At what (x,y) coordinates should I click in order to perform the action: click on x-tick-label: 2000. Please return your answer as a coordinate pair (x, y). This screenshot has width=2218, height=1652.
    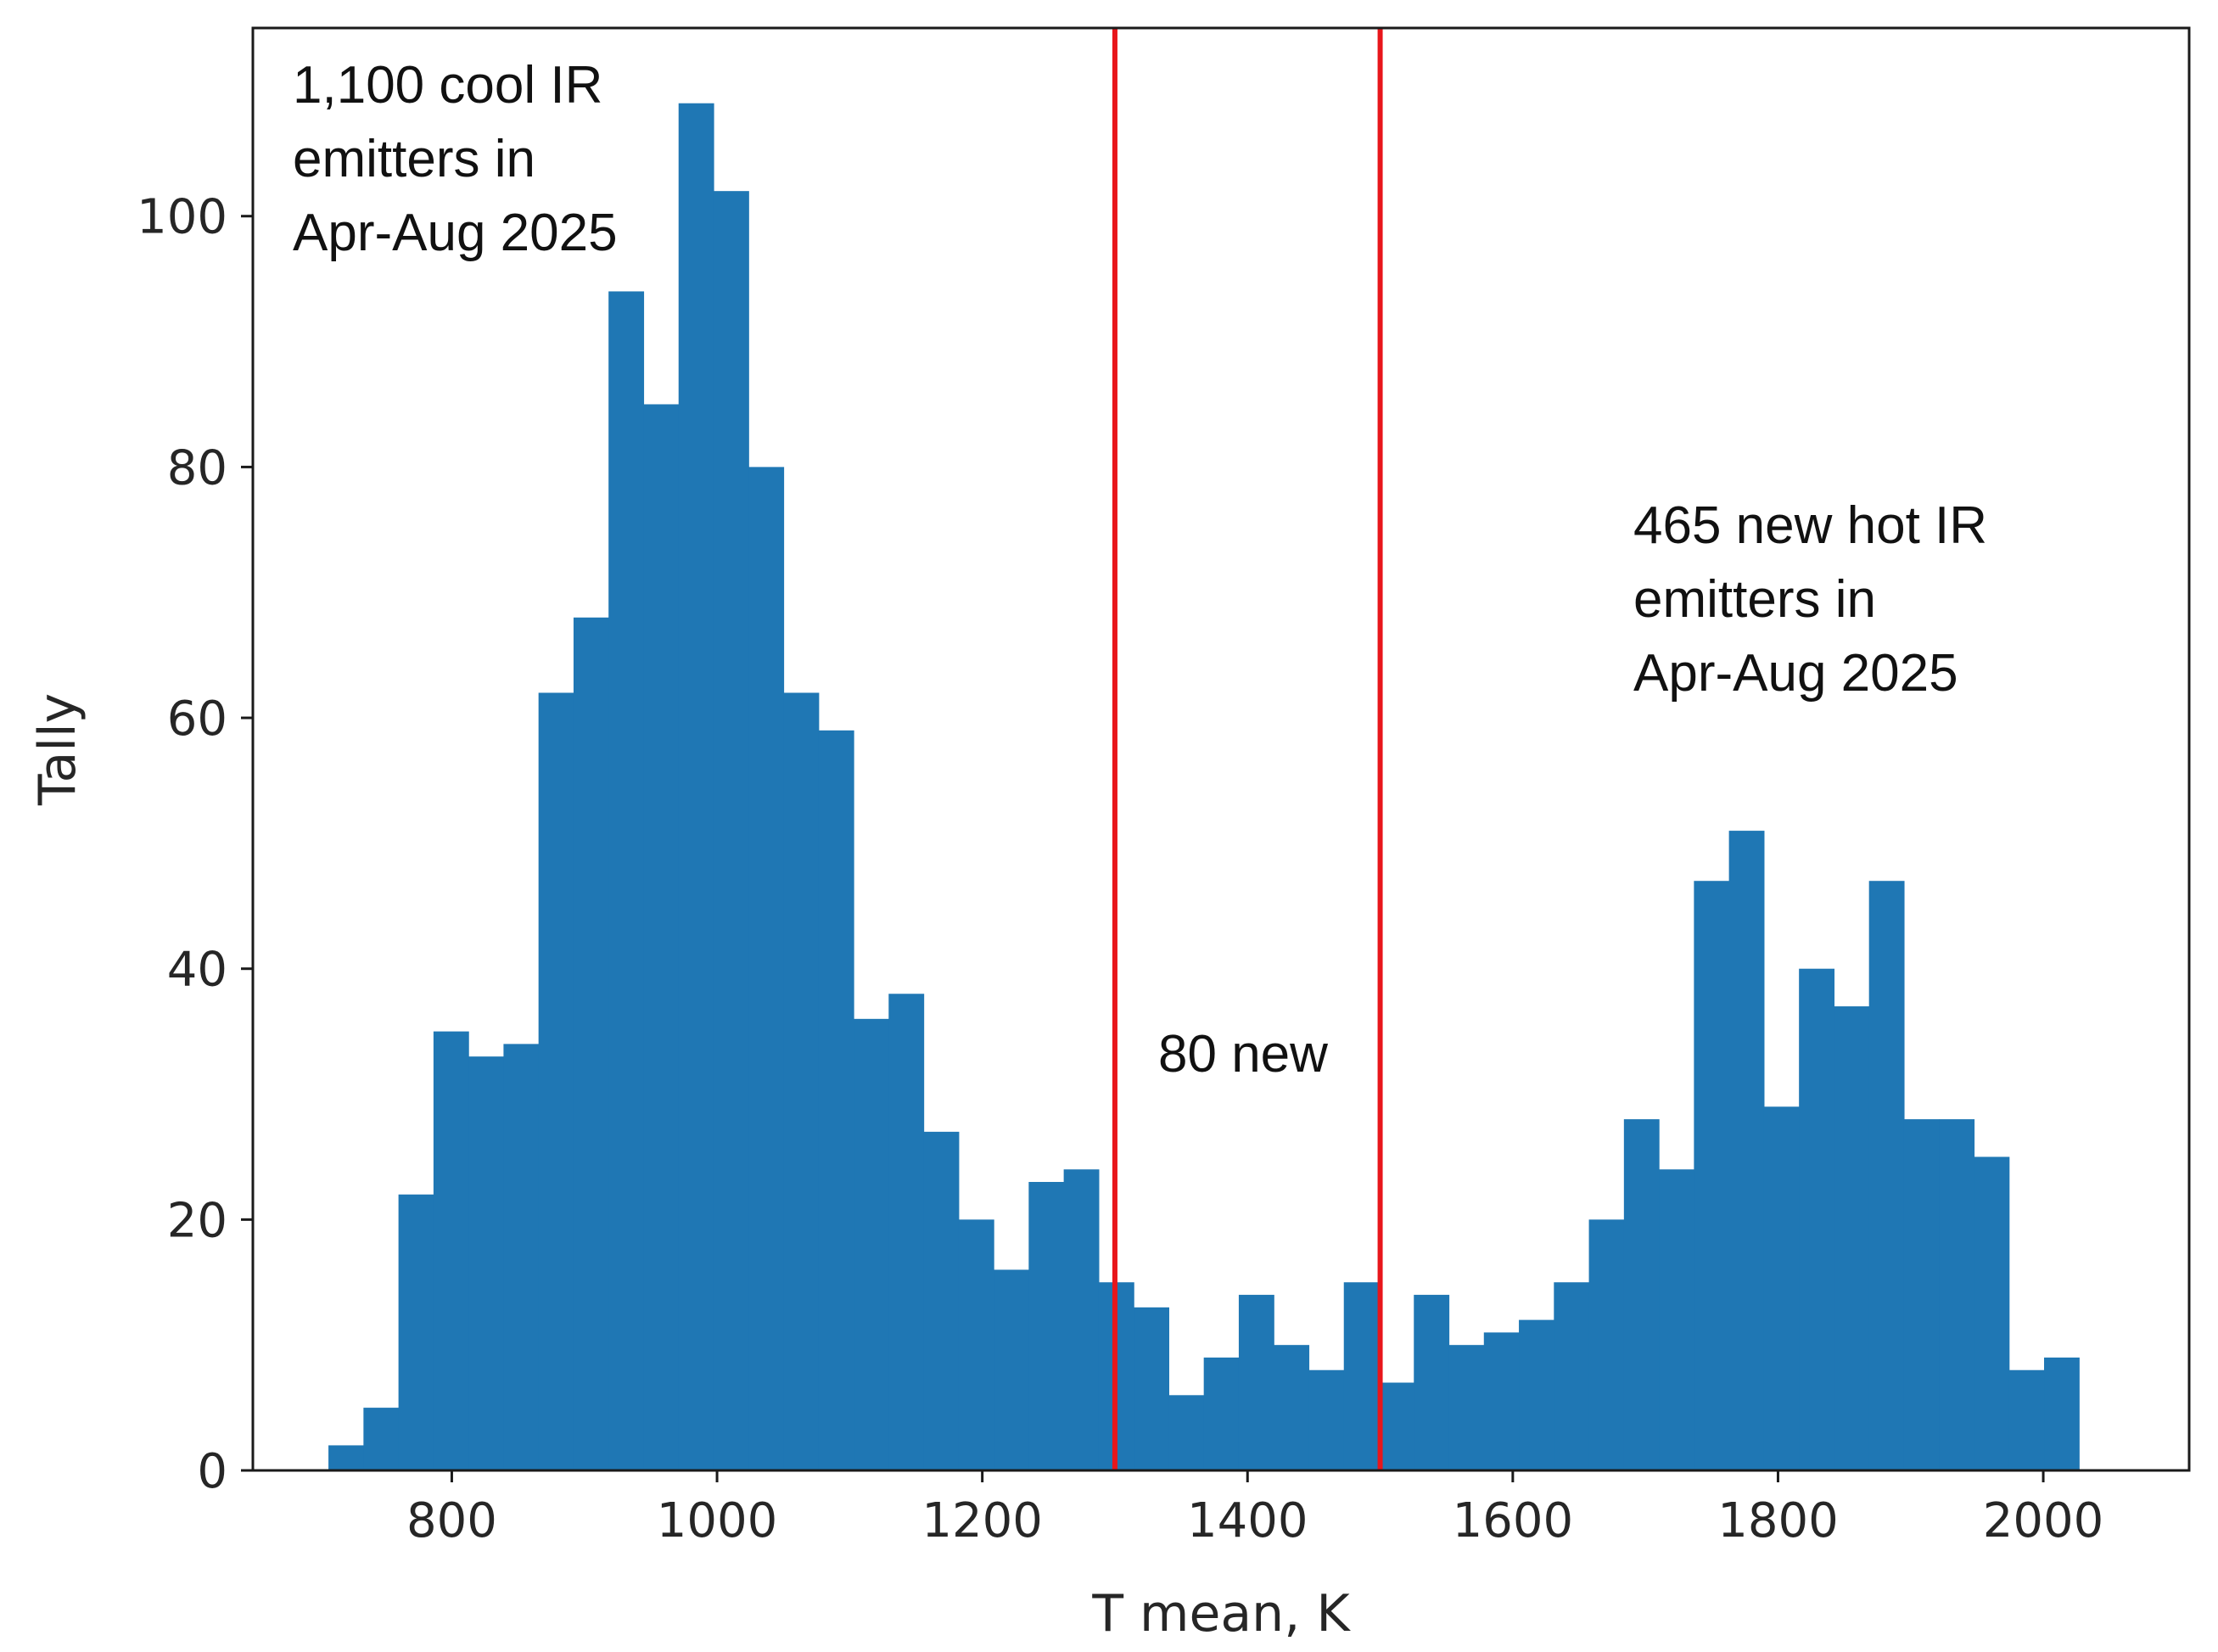
    Looking at the image, I should click on (2043, 1520).